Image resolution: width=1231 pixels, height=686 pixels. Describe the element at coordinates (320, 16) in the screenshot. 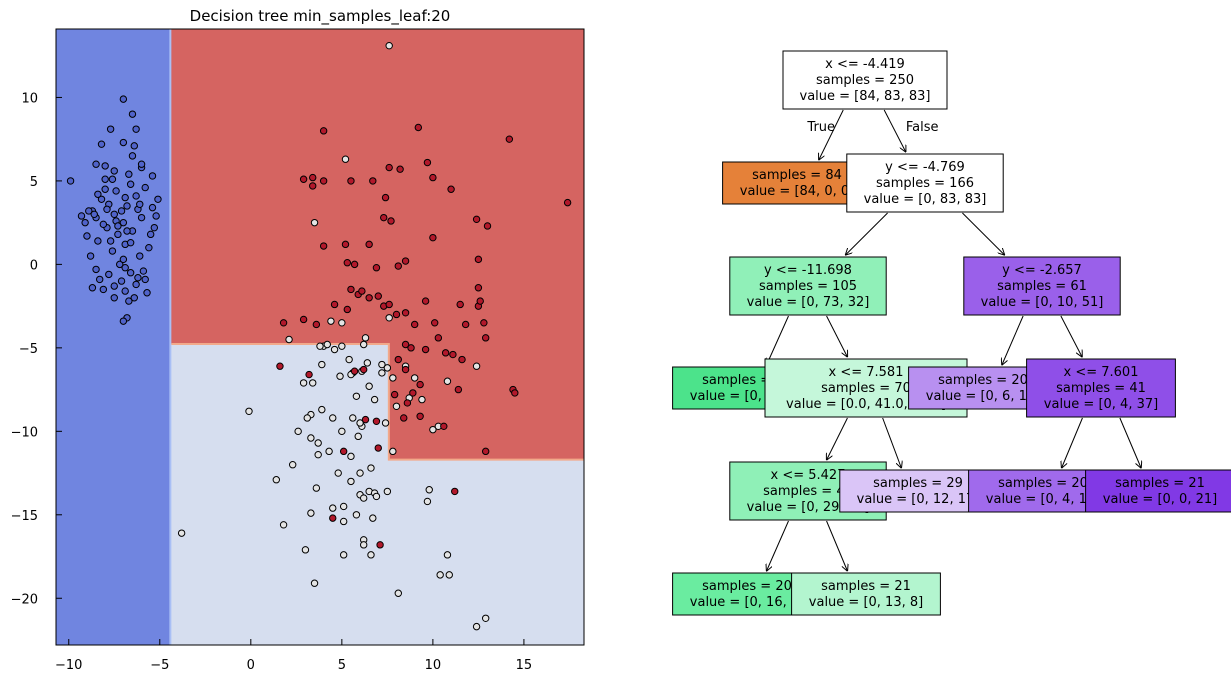

I see `plot-title: Decision tree min_samples_leaf:20` at that location.